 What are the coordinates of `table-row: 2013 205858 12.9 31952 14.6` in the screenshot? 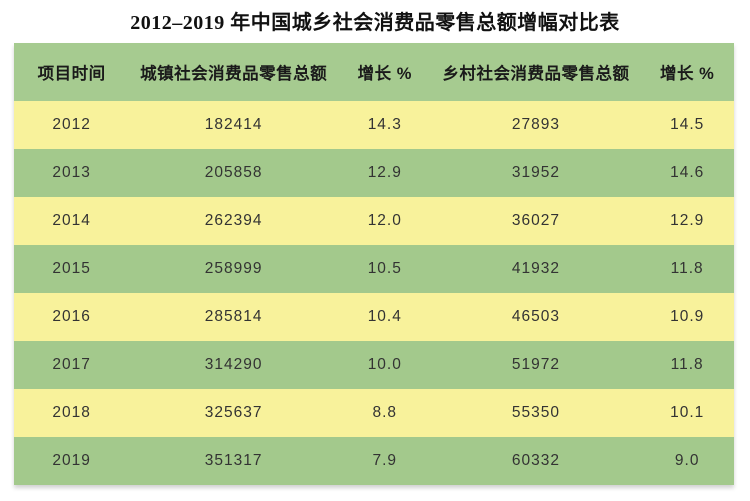 It's located at (374, 173).